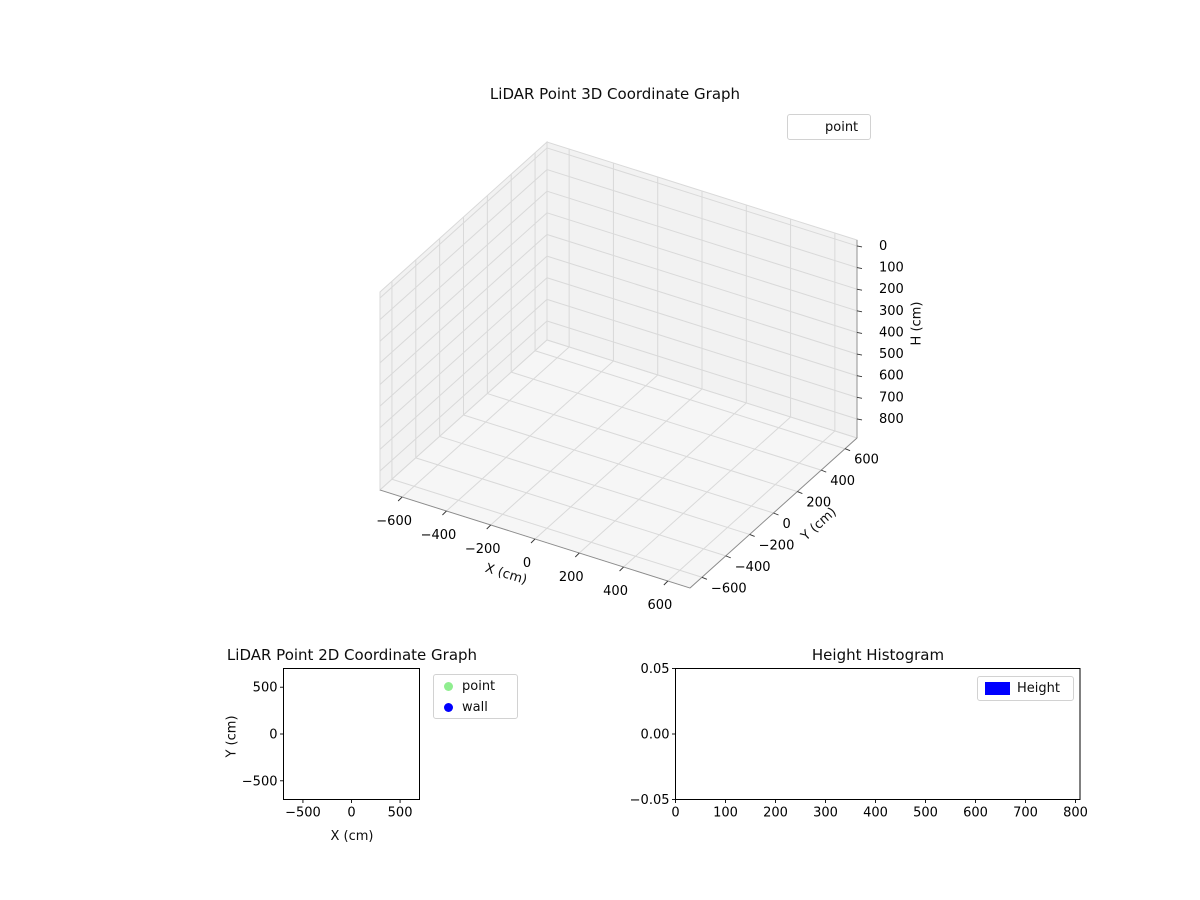 The width and height of the screenshot is (1200, 900). Describe the element at coordinates (475, 707) in the screenshot. I see `plot2d-legend-label-wall: wall` at that location.